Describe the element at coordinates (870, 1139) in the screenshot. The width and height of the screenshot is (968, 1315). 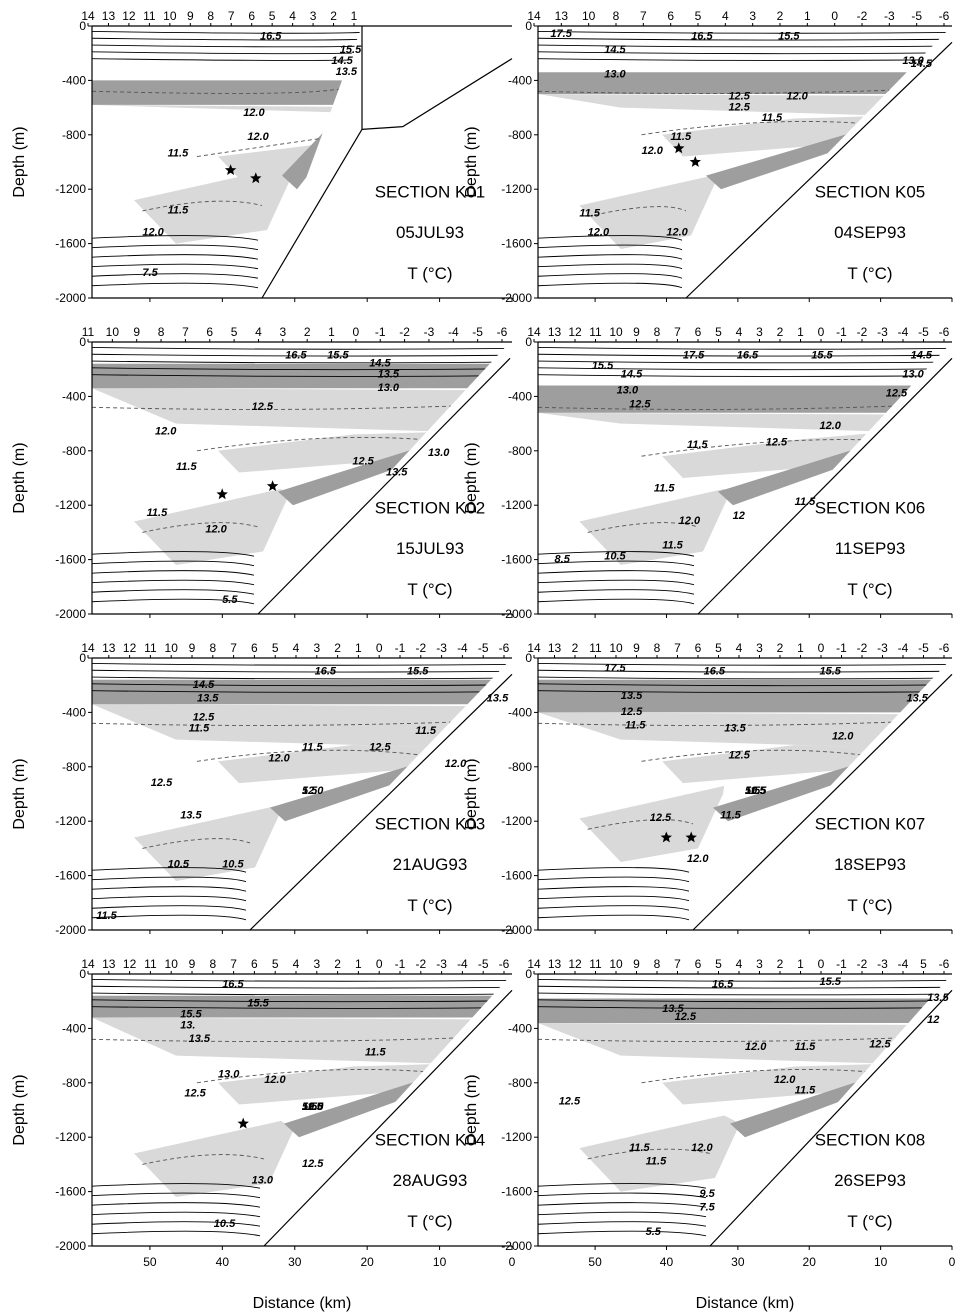
I see `section-title: SECTION K08` at that location.